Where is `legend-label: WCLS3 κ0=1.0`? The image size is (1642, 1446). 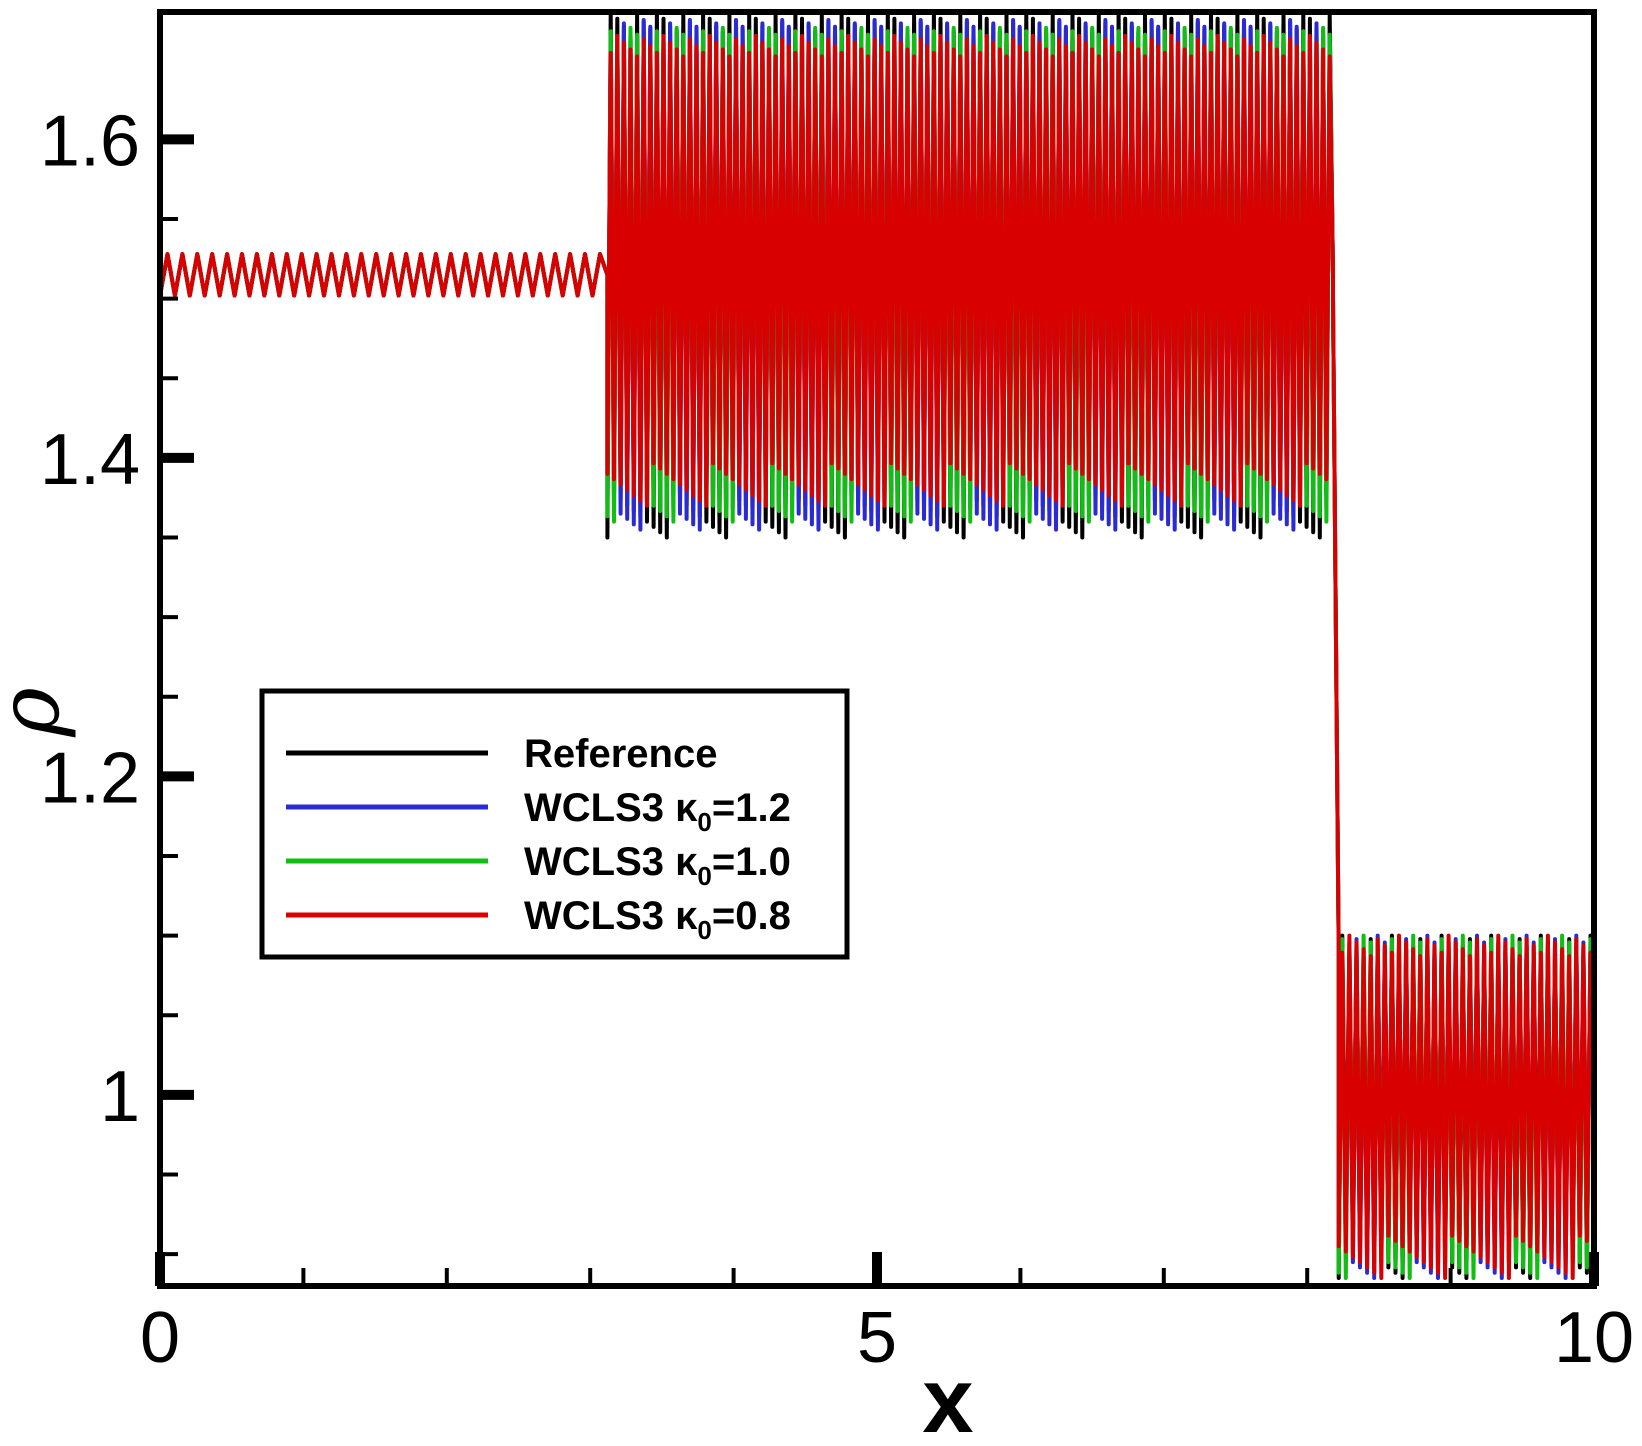 legend-label: WCLS3 κ0=1.0 is located at coordinates (657, 865).